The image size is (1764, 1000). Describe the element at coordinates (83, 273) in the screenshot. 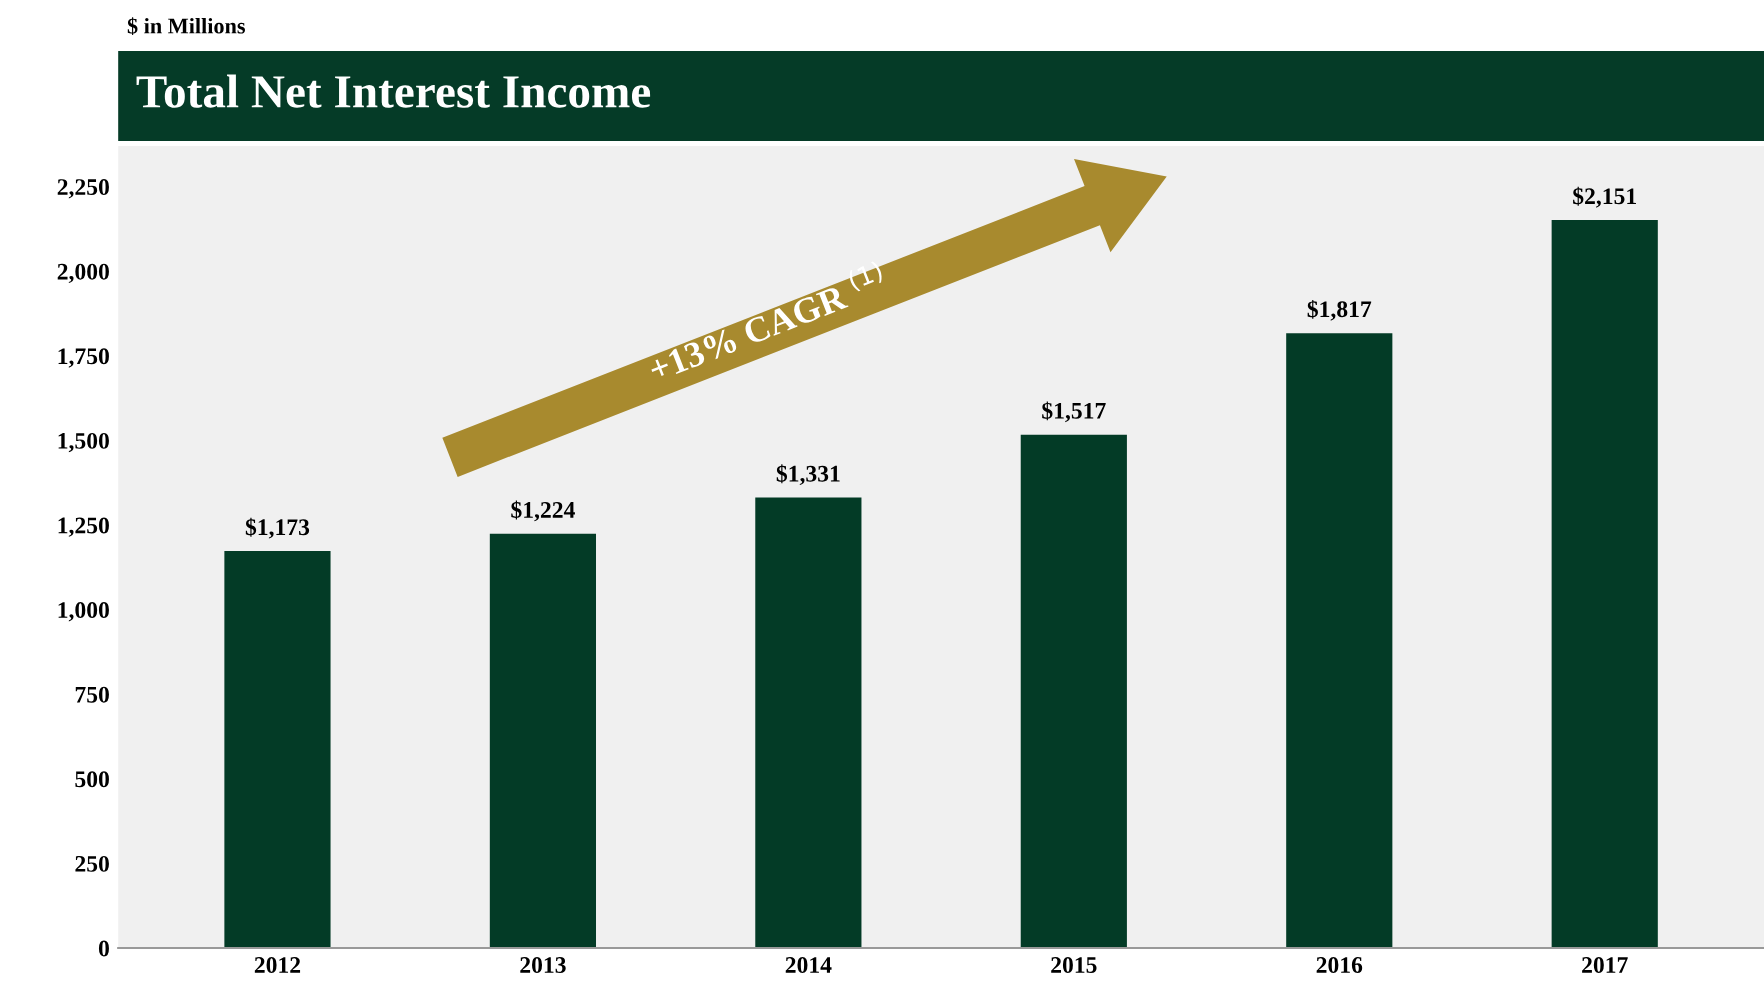

I see `y-tick-label: 2,000` at that location.